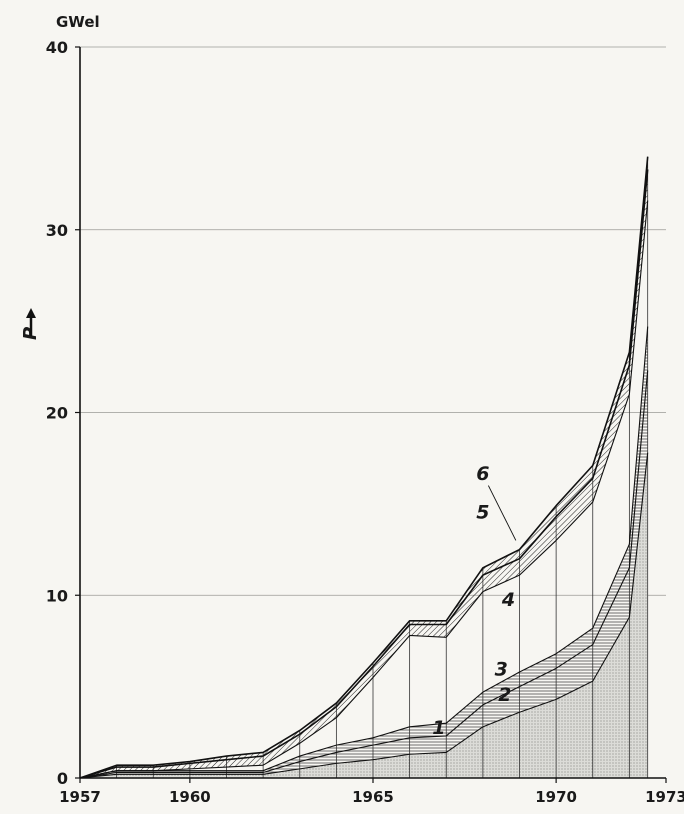 The width and height of the screenshot is (684, 814). I want to click on x-tick-label: 1973, so click(664, 797).